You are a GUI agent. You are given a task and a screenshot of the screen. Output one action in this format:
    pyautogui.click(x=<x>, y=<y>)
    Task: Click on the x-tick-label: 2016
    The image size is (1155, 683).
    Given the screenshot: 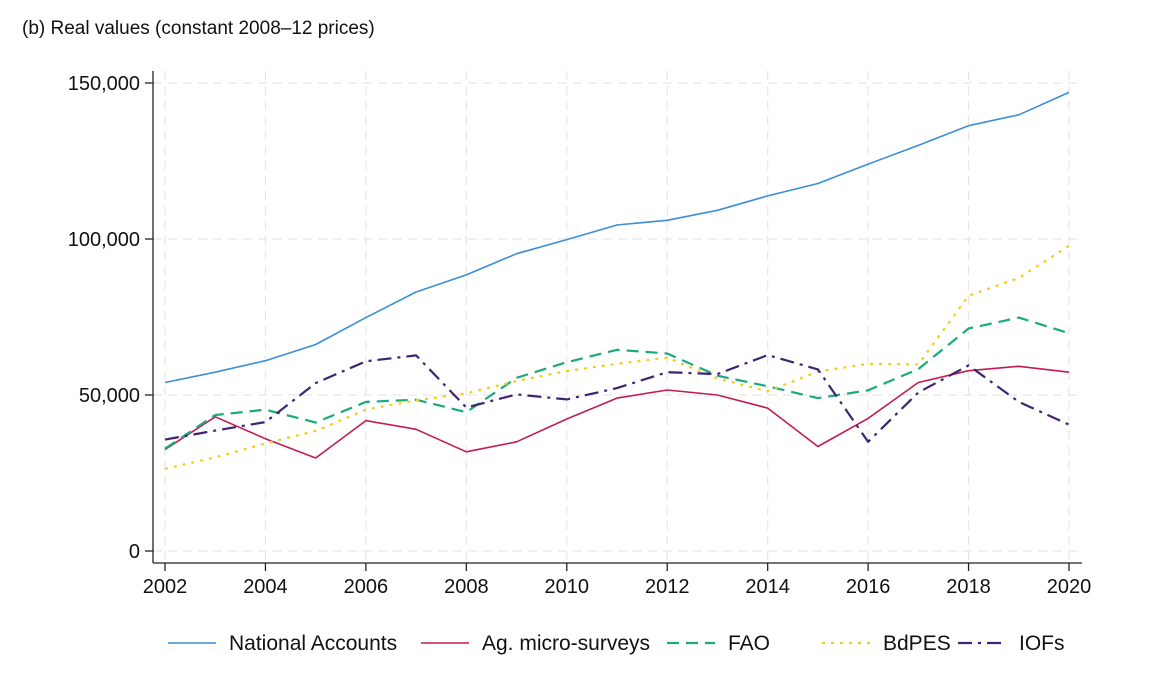 What is the action you would take?
    pyautogui.click(x=868, y=587)
    